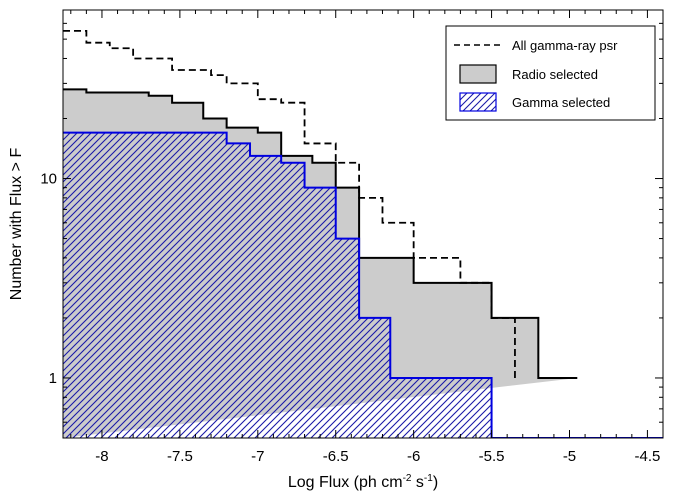 The image size is (673, 494). I want to click on x-axis-label-middle: s, so click(417, 482).